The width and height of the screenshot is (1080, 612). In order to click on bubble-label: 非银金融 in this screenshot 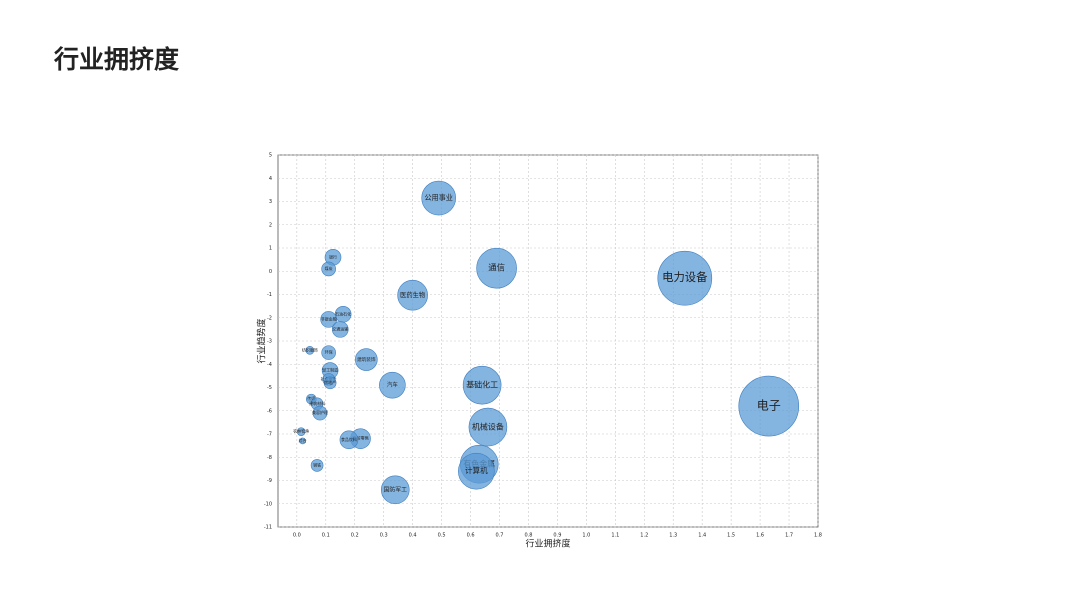, I will do `click(329, 318)`.